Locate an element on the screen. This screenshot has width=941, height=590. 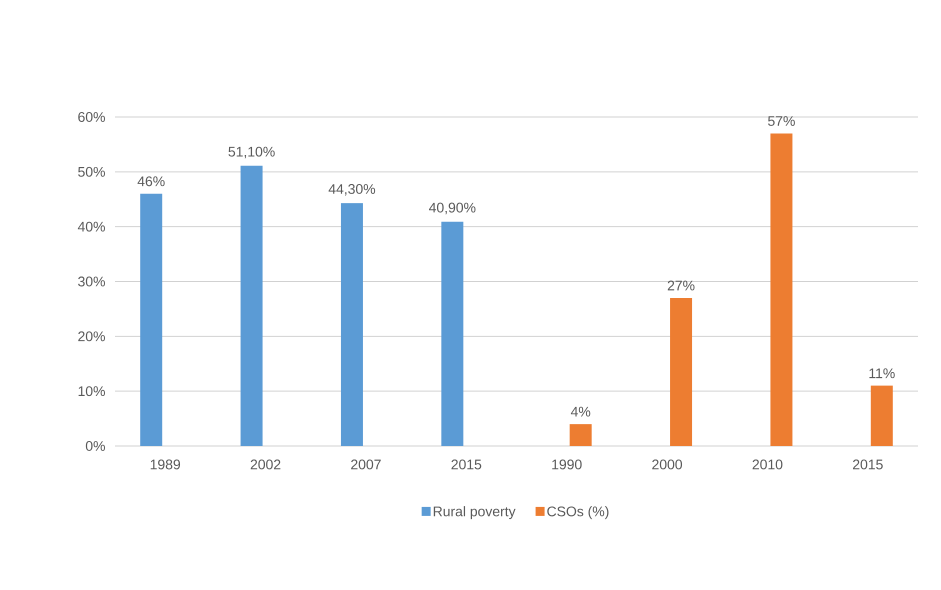
data-label: 4% is located at coordinates (580, 411).